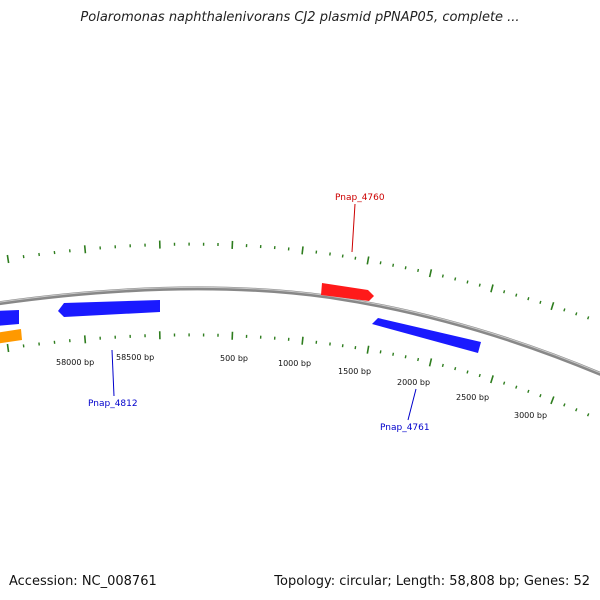 This screenshot has height=600, width=600. I want to click on tick-label: 1500 bp, so click(354, 371).